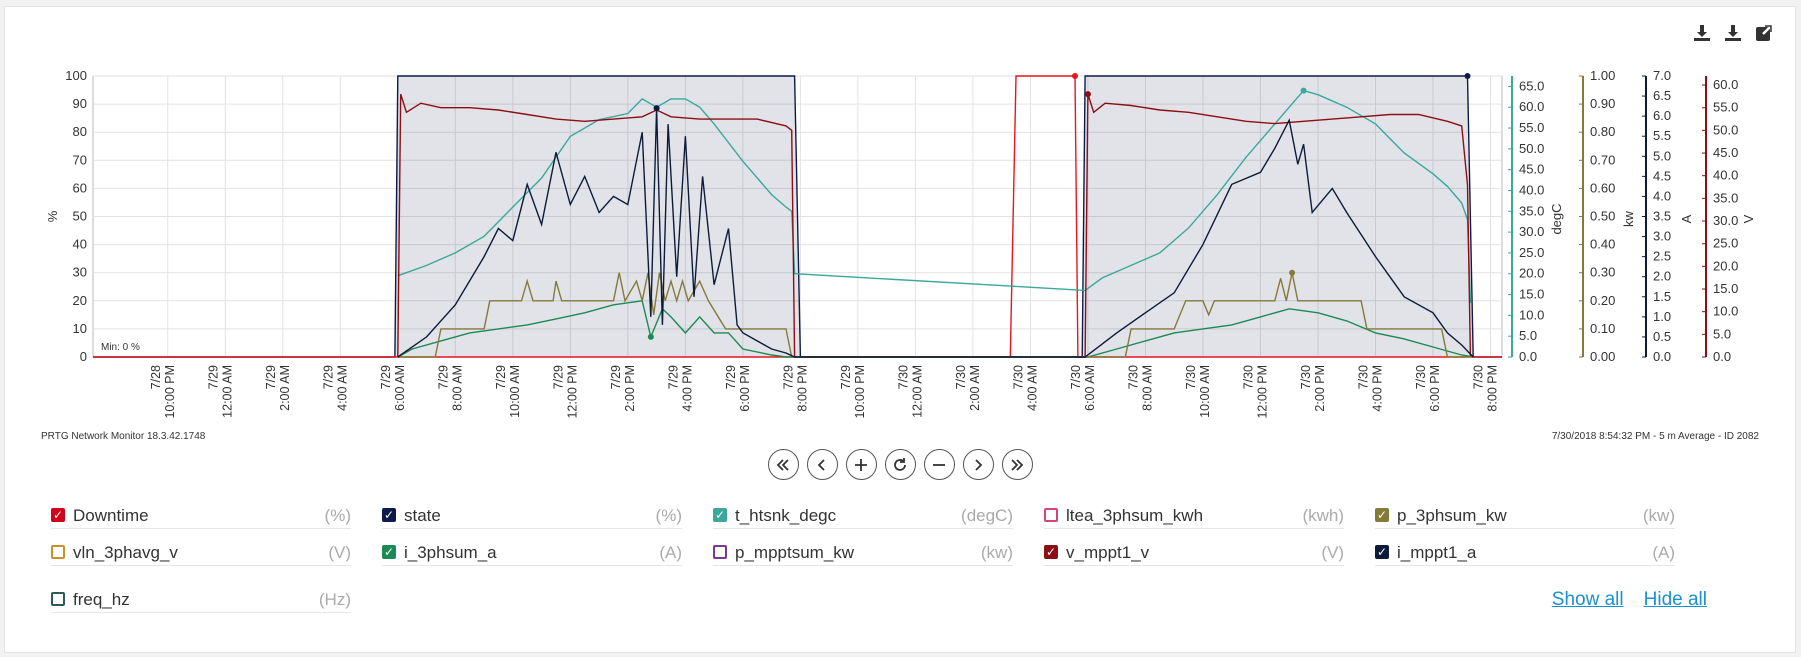 This screenshot has width=1801, height=657. I want to click on double-chevron-right-icon, so click(1017, 464).